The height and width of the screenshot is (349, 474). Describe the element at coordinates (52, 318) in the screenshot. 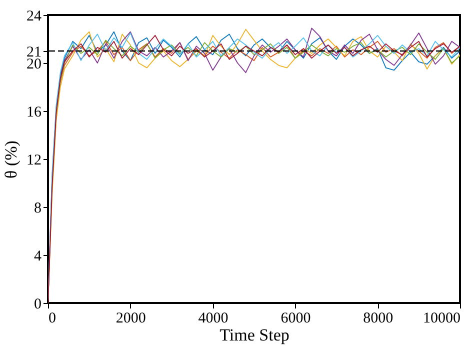

I see `x-tick-label: 0` at that location.